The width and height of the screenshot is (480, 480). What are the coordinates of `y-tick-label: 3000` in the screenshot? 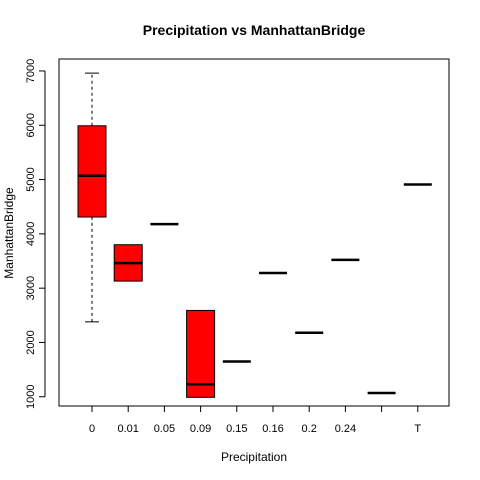 It's located at (31, 288).